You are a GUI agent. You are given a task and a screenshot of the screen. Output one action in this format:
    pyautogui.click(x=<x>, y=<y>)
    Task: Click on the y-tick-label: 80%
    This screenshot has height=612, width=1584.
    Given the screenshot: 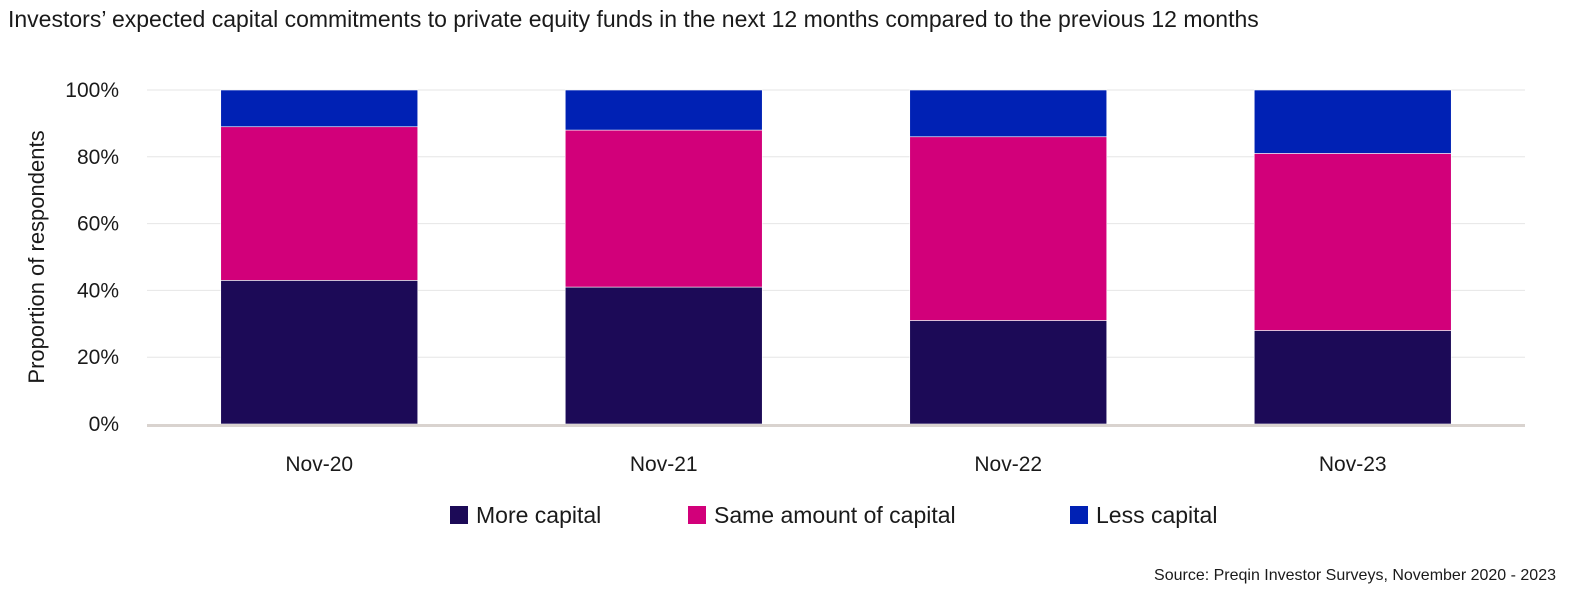 What is the action you would take?
    pyautogui.click(x=98, y=157)
    